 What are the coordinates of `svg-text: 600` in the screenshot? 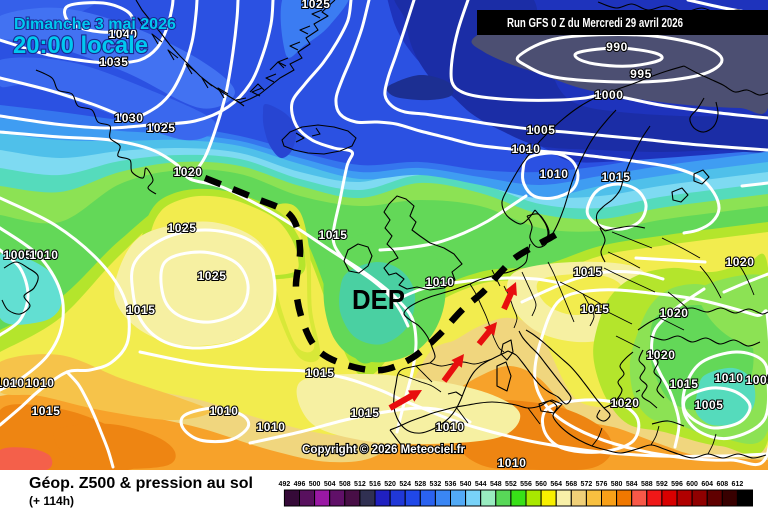 It's located at (692, 484).